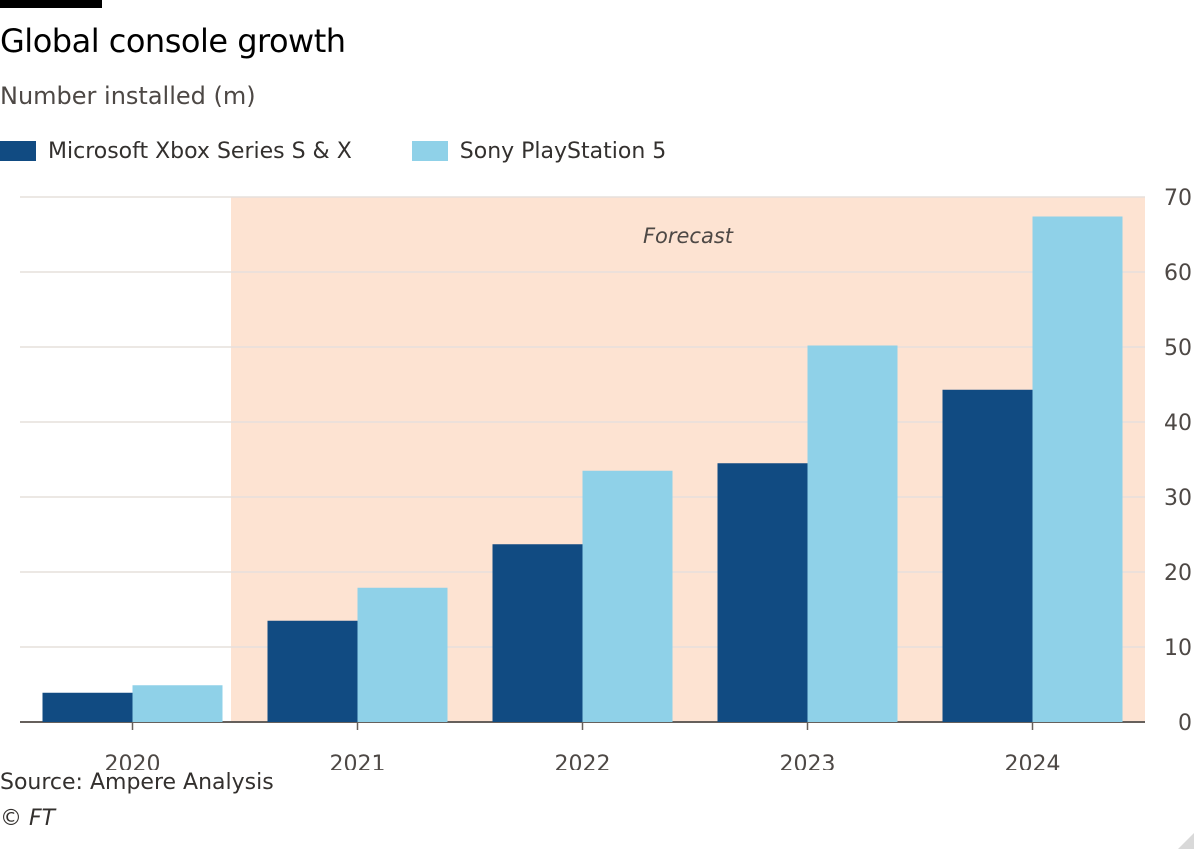 The height and width of the screenshot is (857, 1200). I want to click on bar-xbox-2023, so click(762, 592).